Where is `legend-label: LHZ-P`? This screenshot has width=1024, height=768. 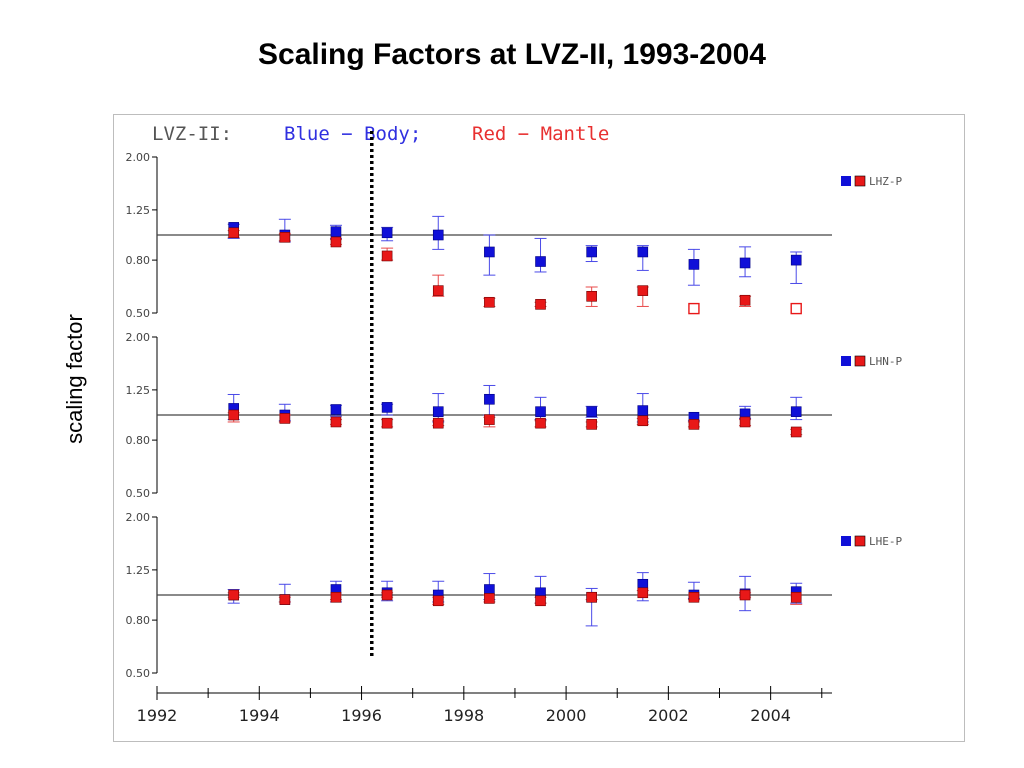
legend-label: LHZ-P is located at coordinates (885, 181).